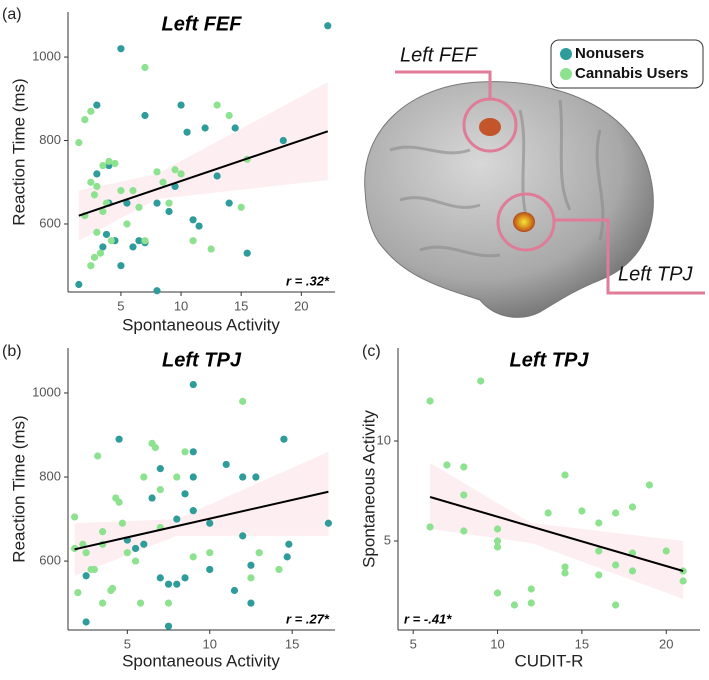 This screenshot has width=709, height=680. I want to click on x-tick-label: 15, so click(582, 643).